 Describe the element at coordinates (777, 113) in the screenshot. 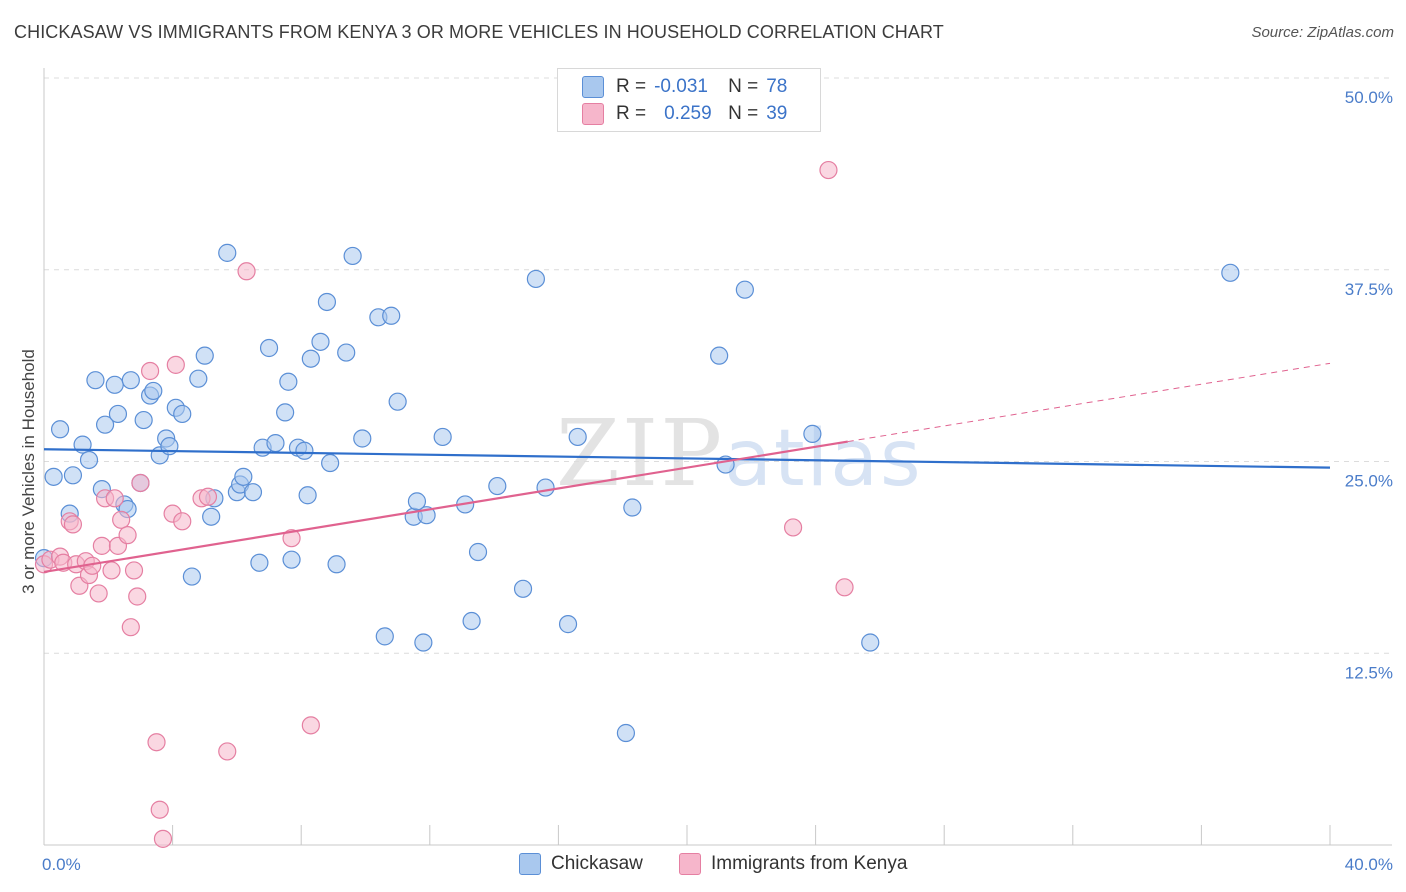

I see `legend-n-value: 39` at that location.